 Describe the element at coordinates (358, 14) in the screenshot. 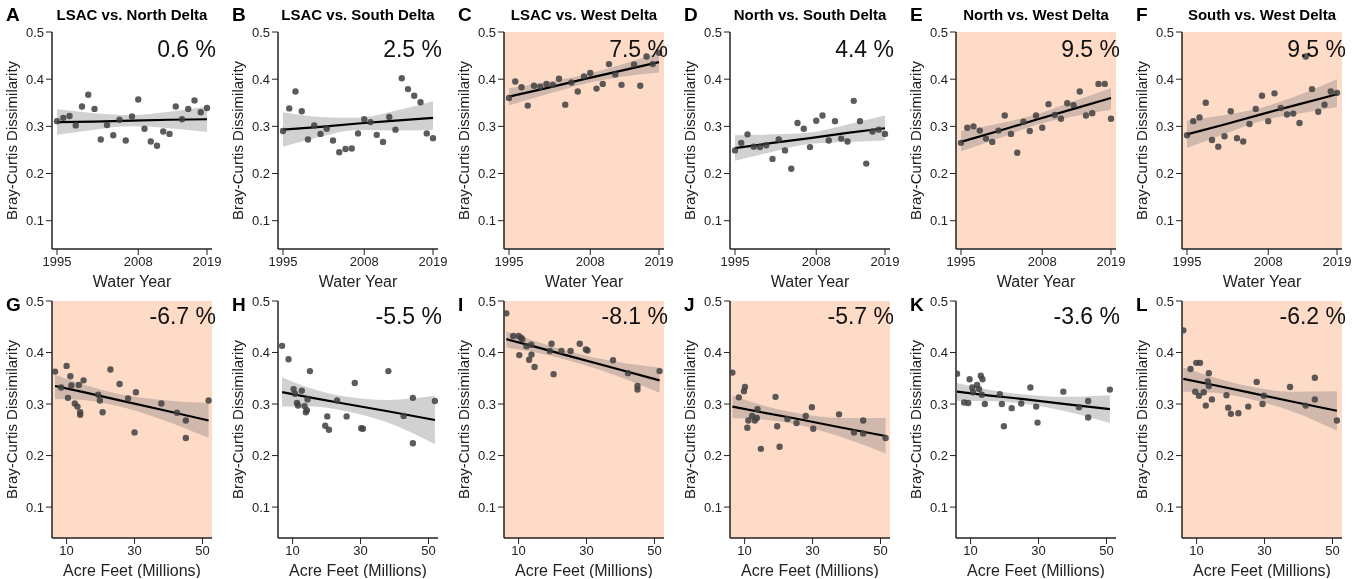

I see `chart-title: LSAC vs. South Delta` at that location.